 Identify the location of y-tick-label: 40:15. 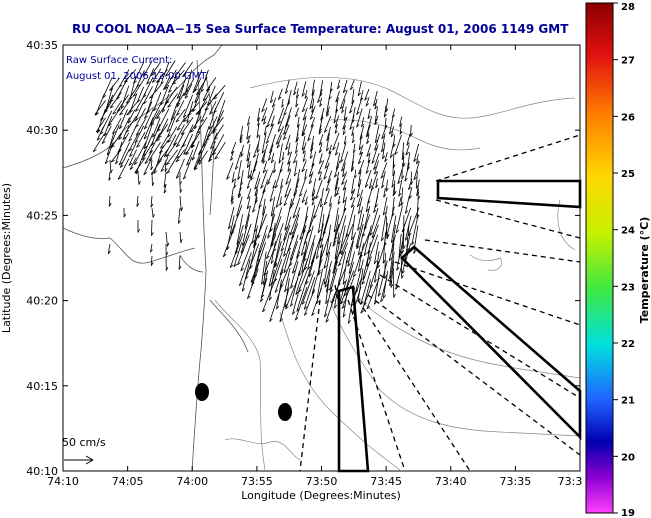
(42, 386).